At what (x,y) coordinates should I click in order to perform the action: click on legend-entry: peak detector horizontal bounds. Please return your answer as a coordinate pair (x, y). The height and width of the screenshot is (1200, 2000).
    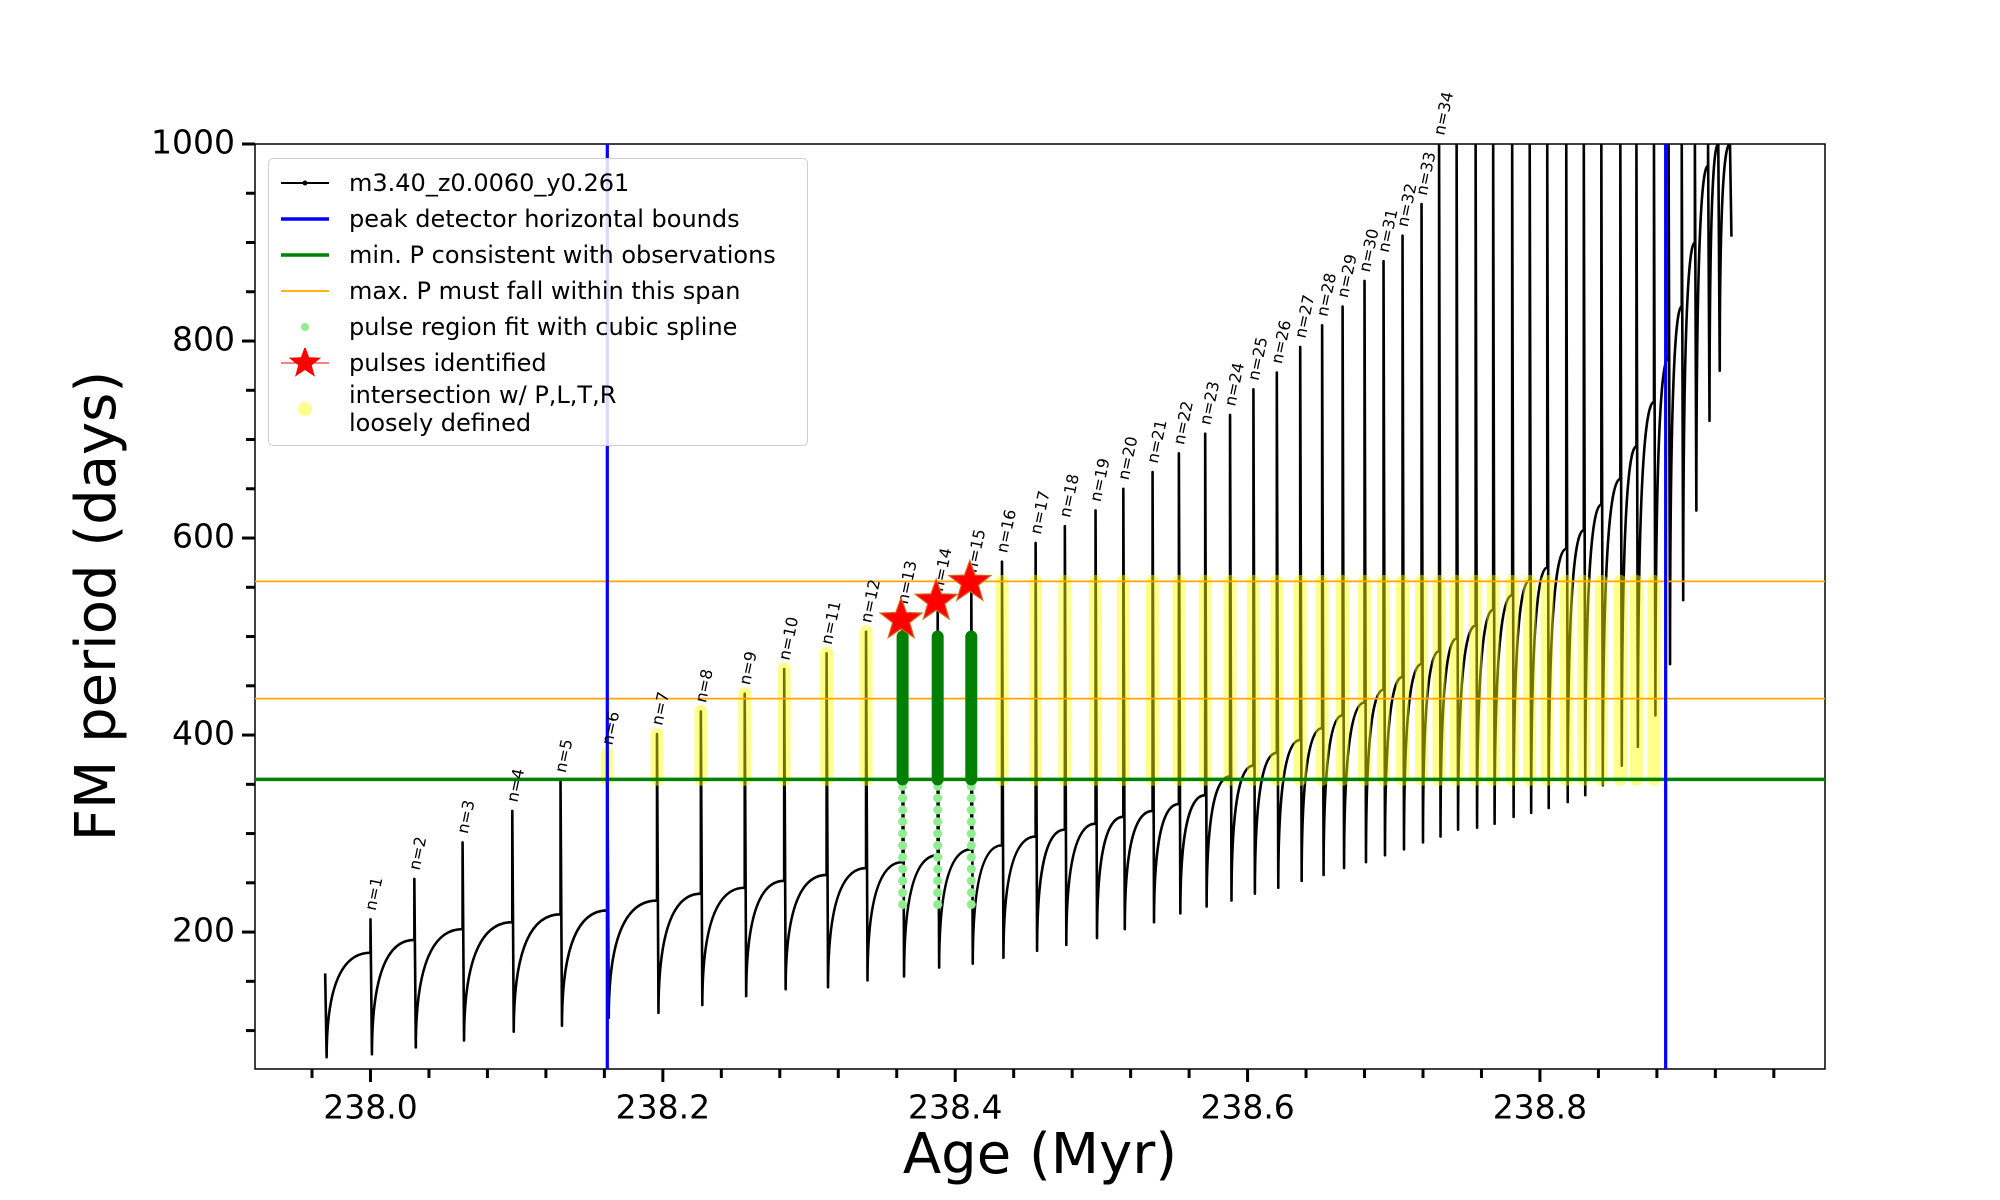
    Looking at the image, I should click on (538, 219).